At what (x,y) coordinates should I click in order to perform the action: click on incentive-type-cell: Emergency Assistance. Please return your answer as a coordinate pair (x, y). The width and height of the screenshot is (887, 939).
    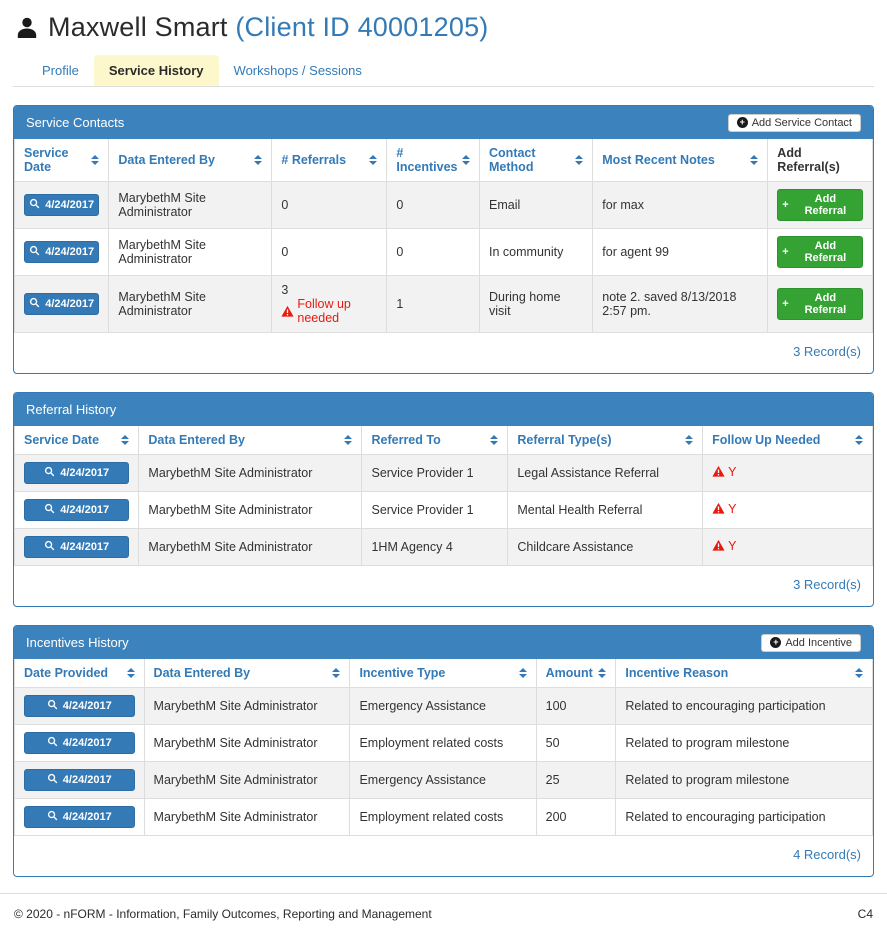
    Looking at the image, I should click on (443, 706).